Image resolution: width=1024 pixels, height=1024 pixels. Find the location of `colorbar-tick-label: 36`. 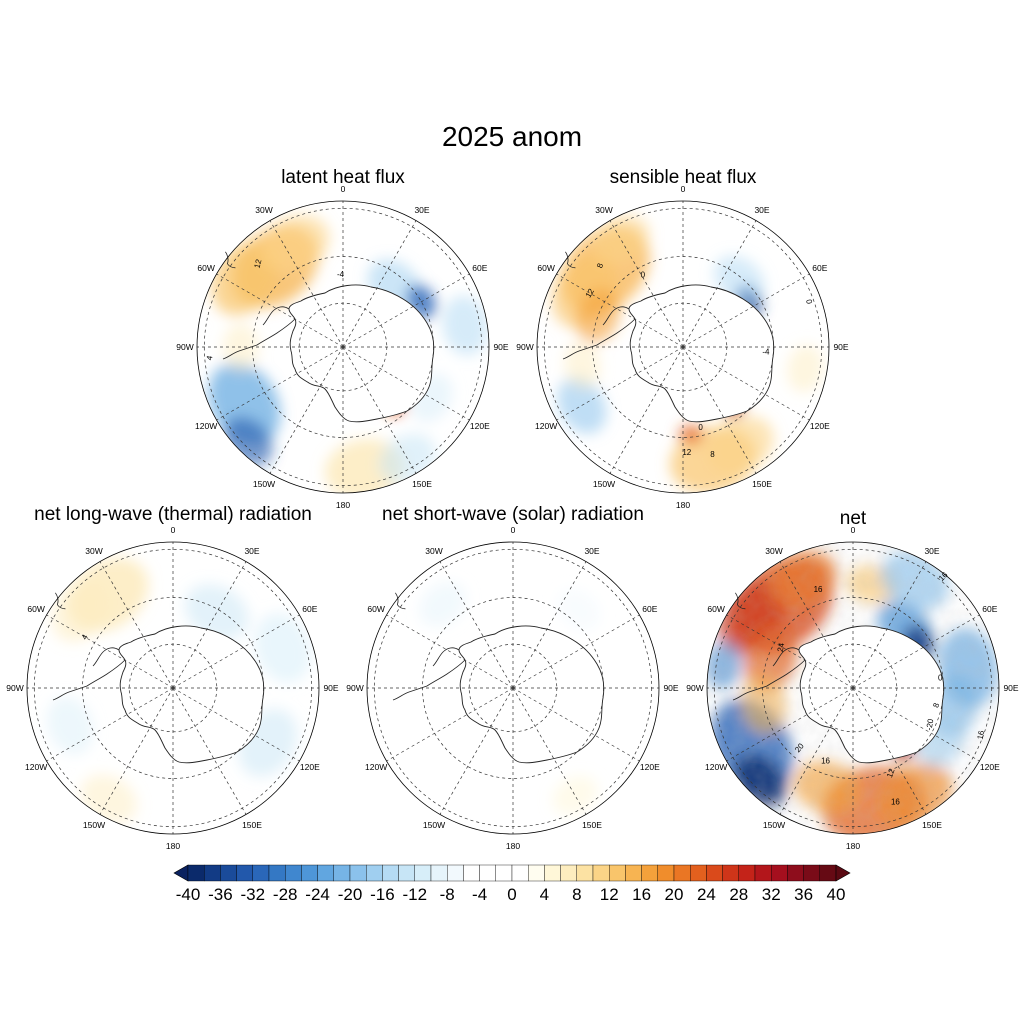

colorbar-tick-label: 36 is located at coordinates (803, 894).